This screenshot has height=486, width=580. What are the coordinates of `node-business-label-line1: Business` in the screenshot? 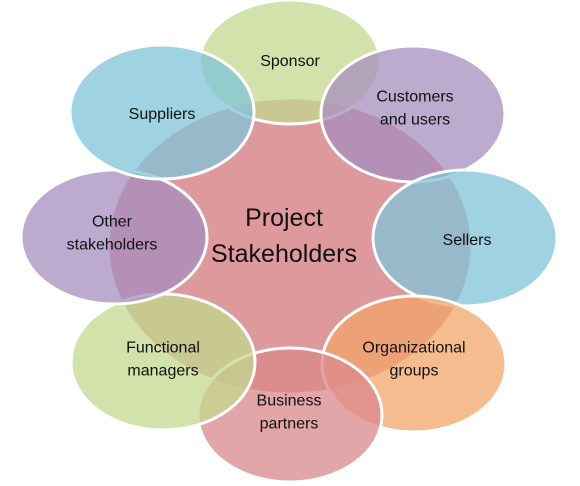 It's located at (289, 401).